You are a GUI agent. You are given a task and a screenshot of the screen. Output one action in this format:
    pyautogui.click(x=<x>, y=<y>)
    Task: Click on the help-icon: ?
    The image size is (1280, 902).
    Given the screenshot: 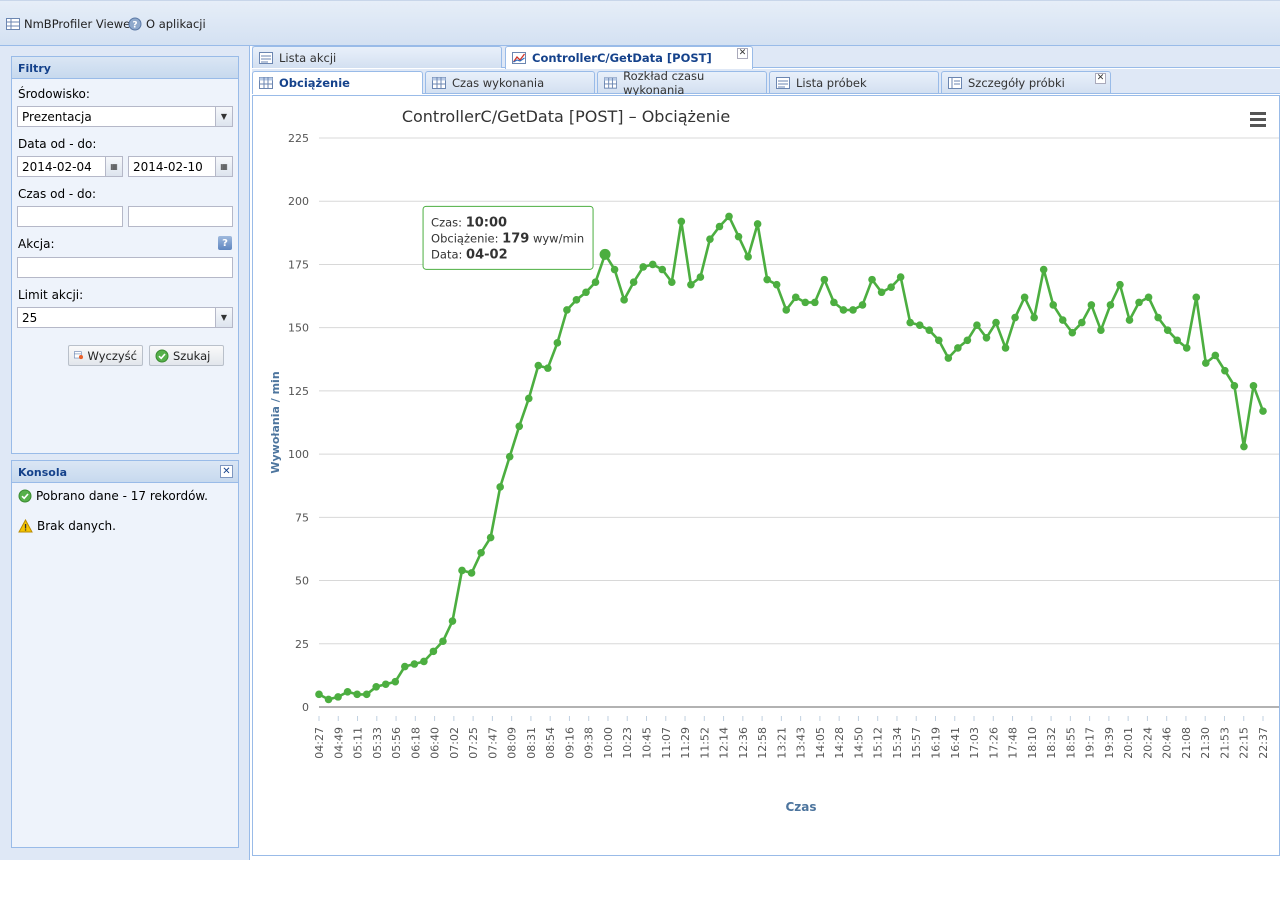 What is the action you would take?
    pyautogui.click(x=225, y=243)
    